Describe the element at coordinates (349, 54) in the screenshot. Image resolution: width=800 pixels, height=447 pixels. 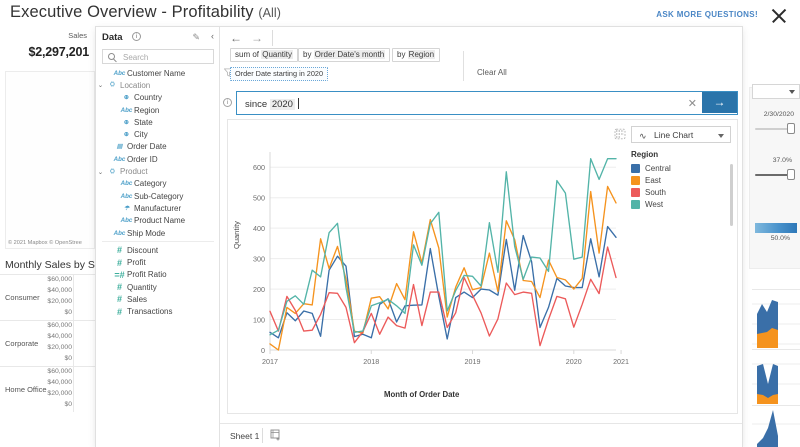
I see `pill-1-token: Order Date's month` at that location.